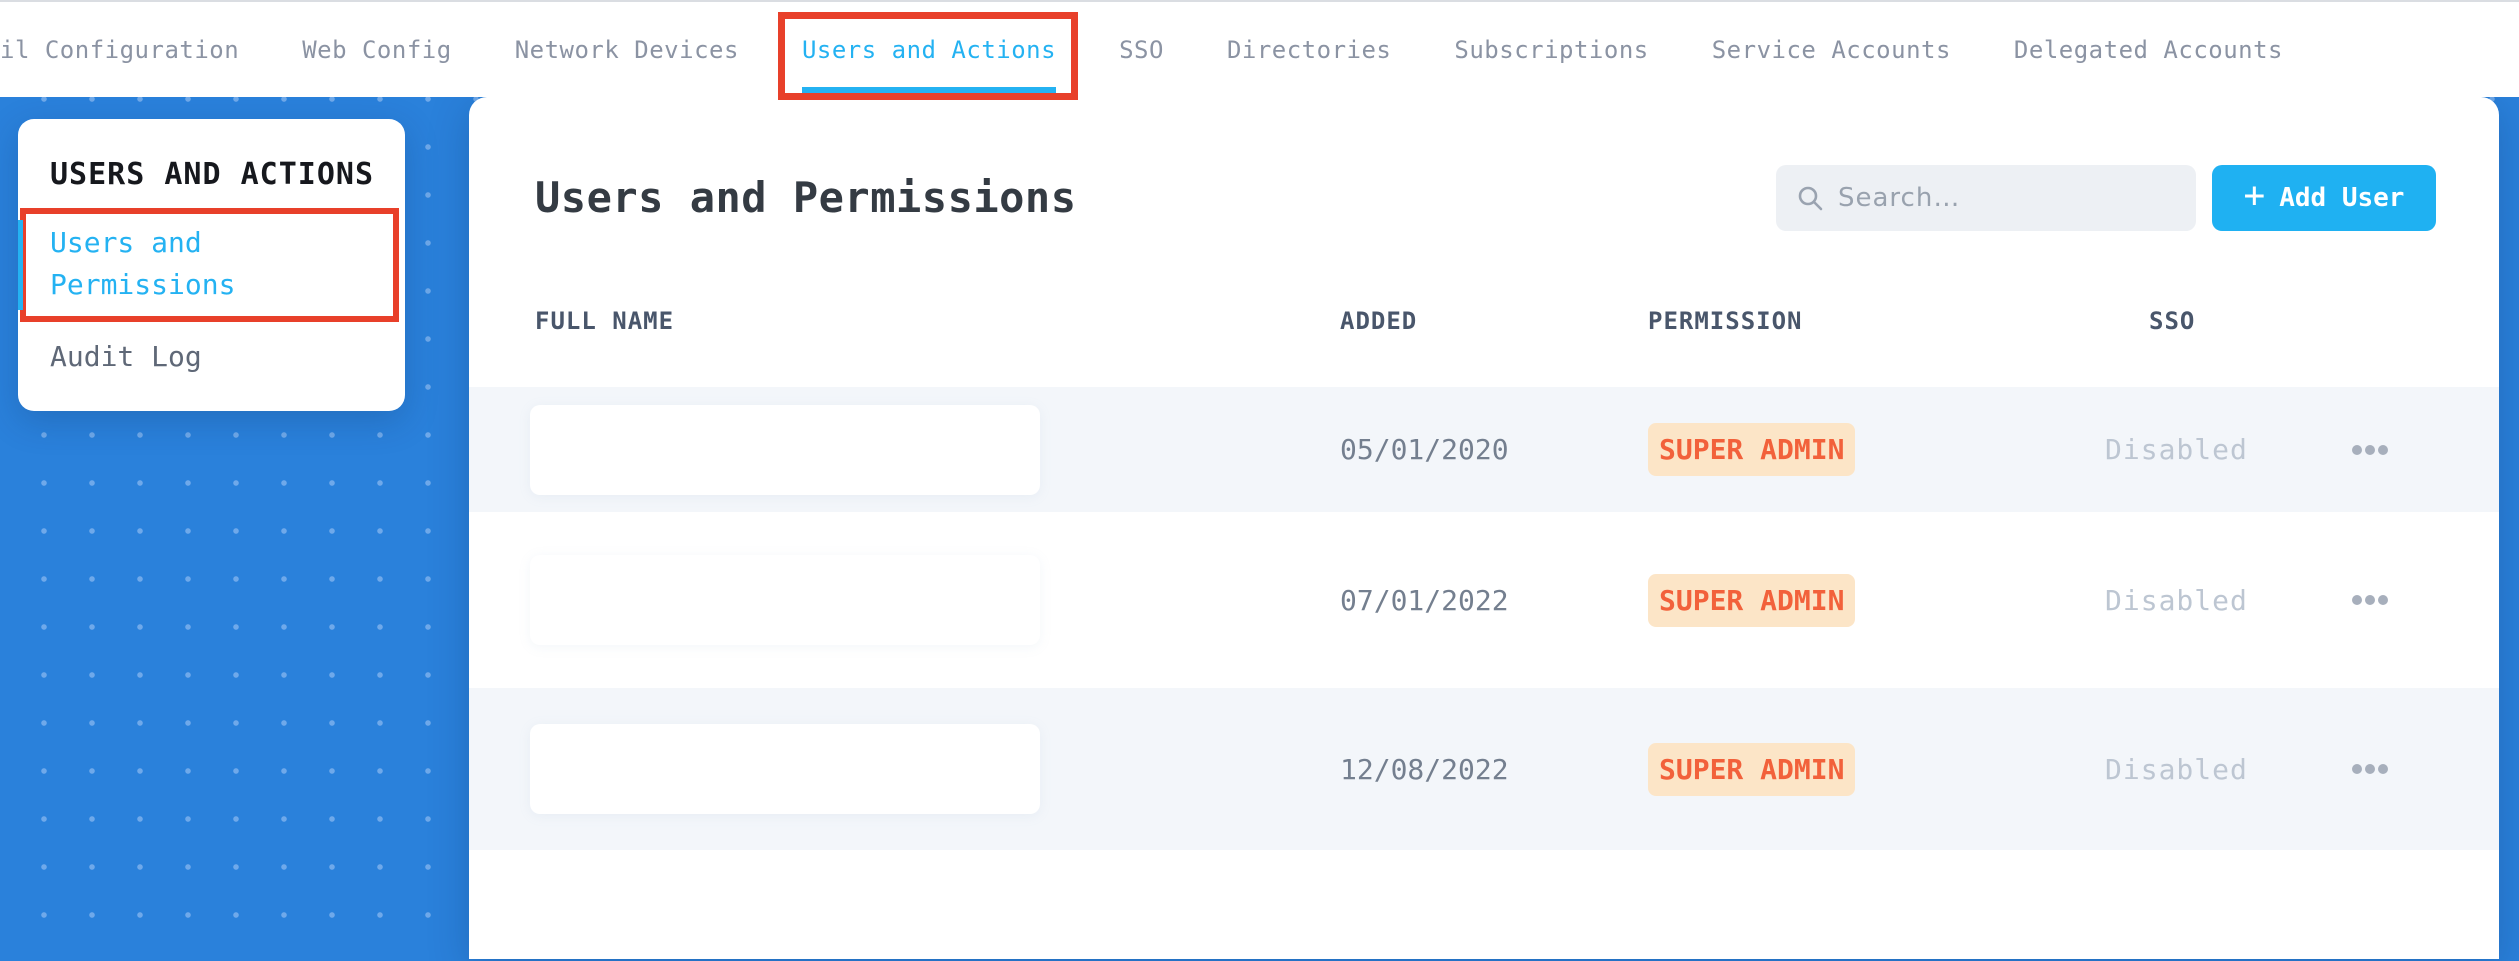 Image resolution: width=2519 pixels, height=961 pixels. What do you see at coordinates (1141, 49) in the screenshot?
I see `tab-sso: SSO` at bounding box center [1141, 49].